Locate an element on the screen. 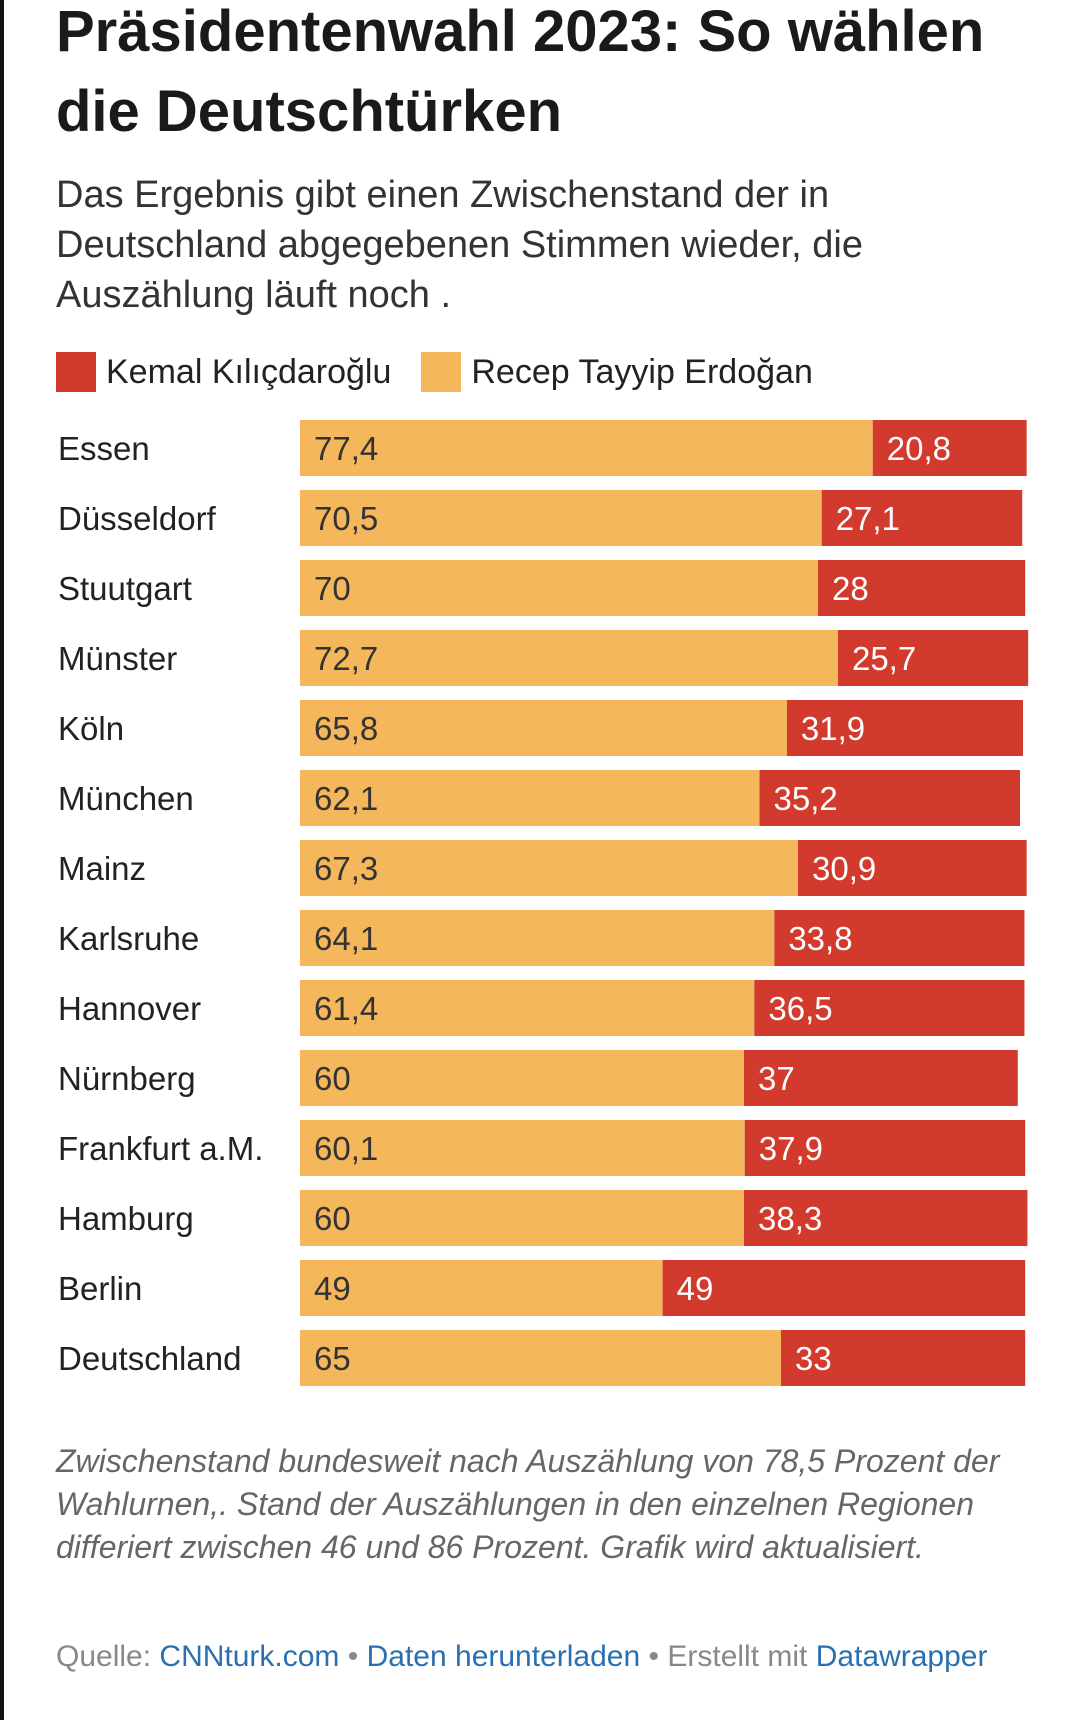 The image size is (1079, 1720). value-label-erdogan: 67,3 is located at coordinates (346, 868).